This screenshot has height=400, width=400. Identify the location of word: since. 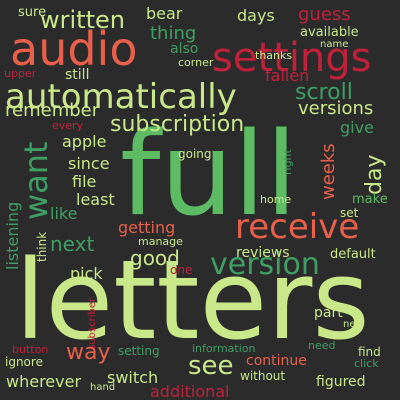
(89, 163).